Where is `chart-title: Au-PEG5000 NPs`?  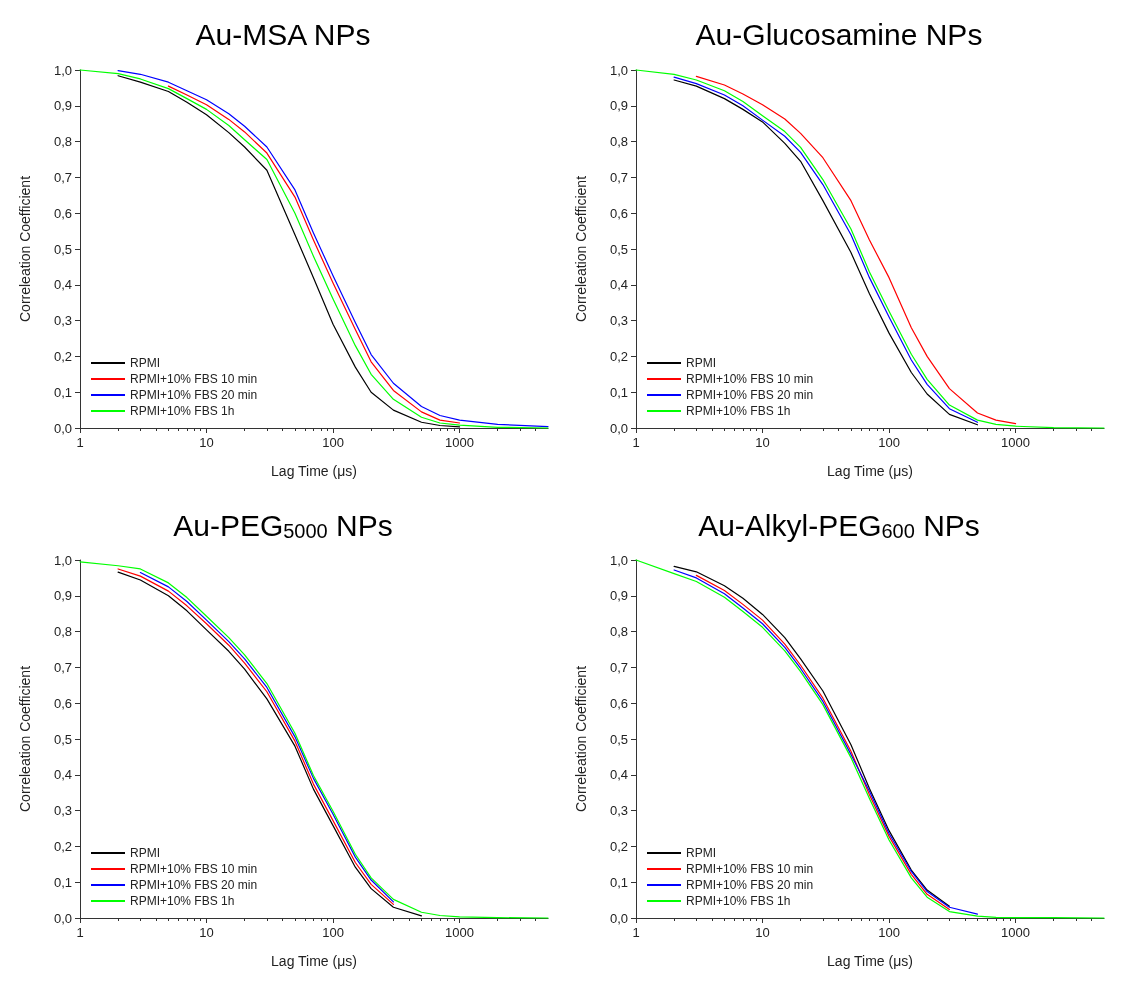 chart-title: Au-PEG5000 NPs is located at coordinates (283, 525).